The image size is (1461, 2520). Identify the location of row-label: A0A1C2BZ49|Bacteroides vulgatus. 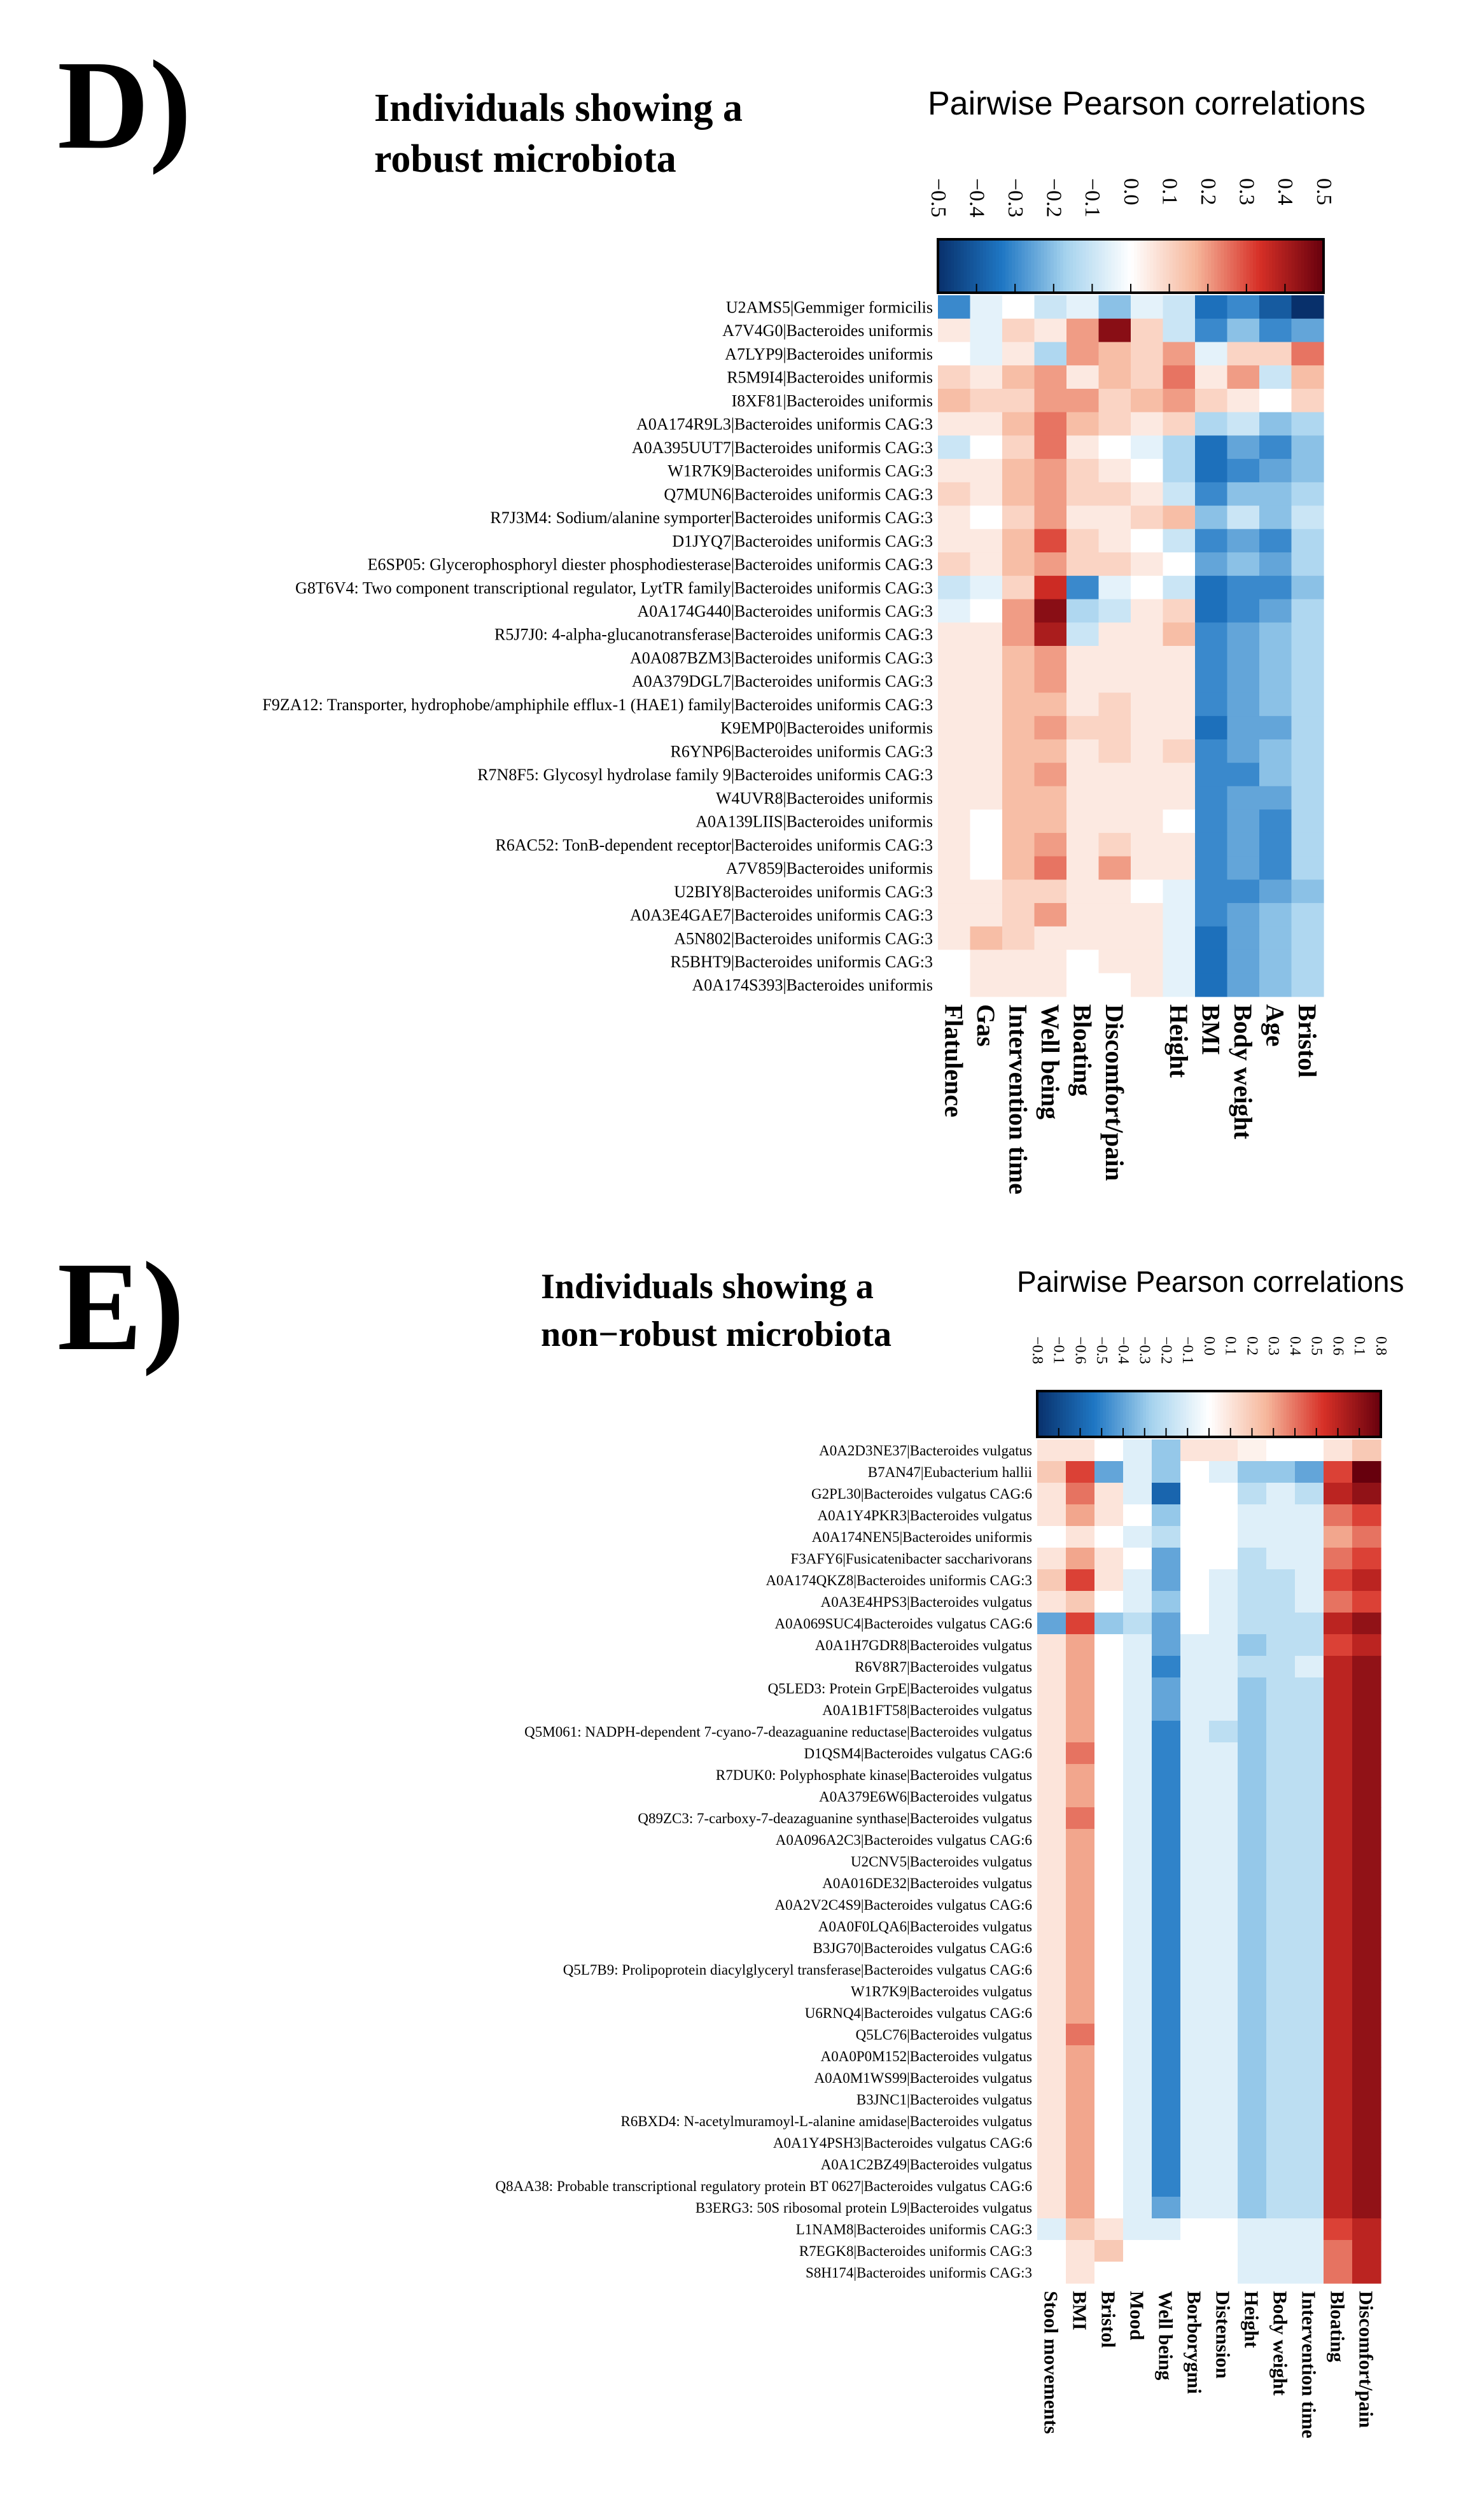
(926, 2165).